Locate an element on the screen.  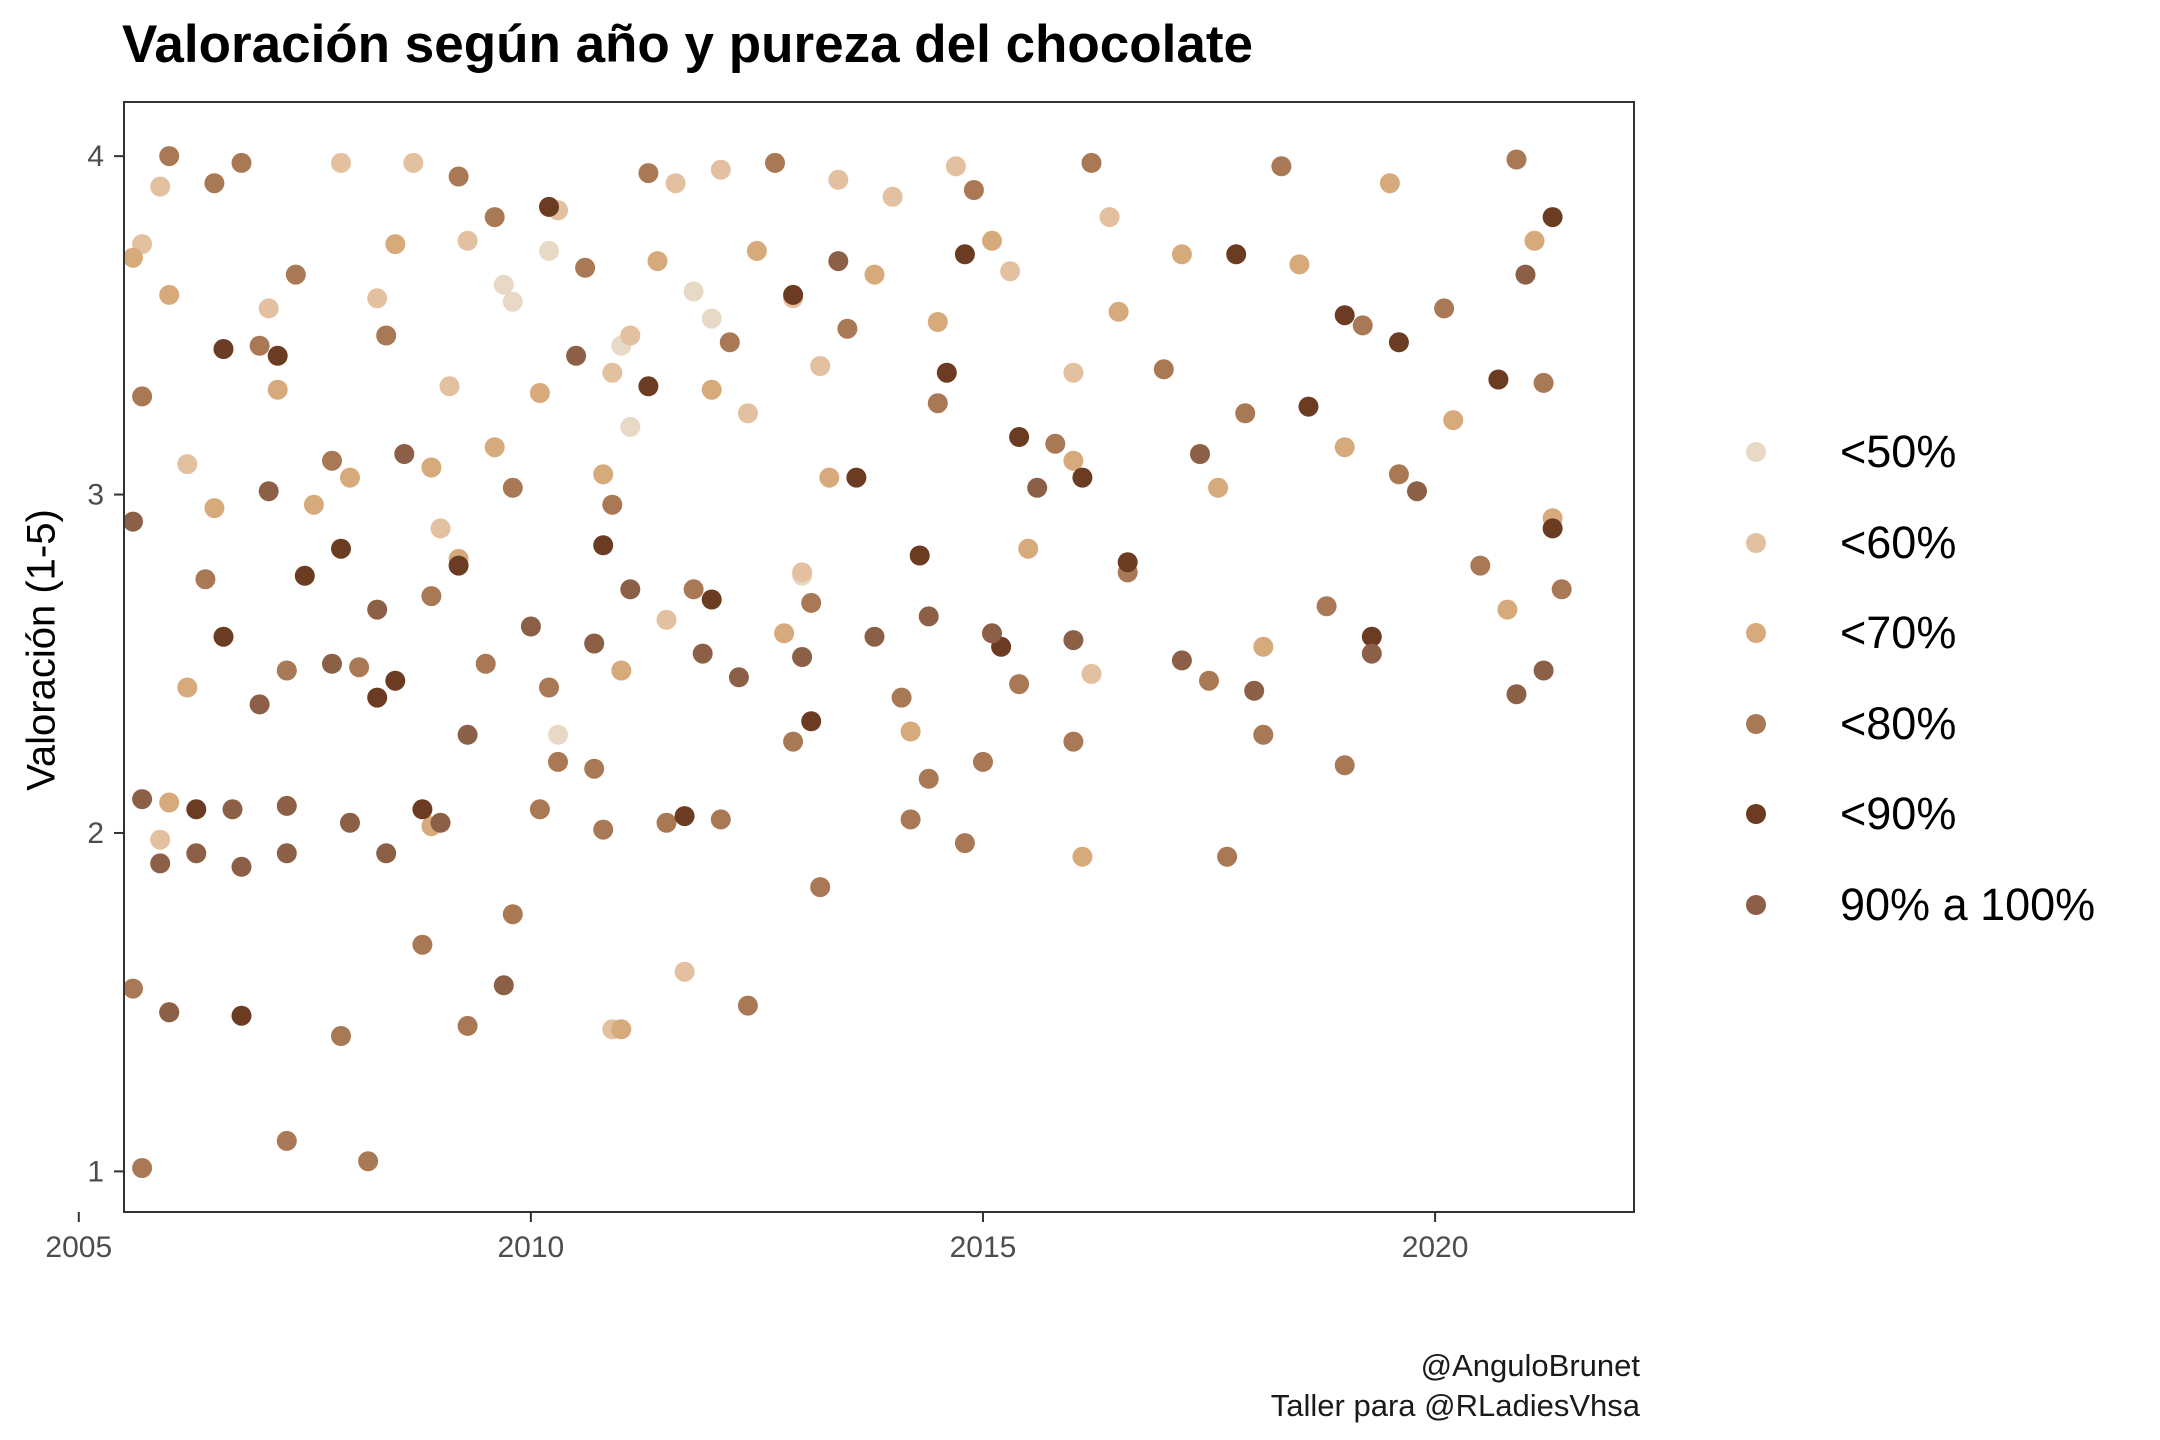
legend-label-lt60: <60% is located at coordinates (1898, 542).